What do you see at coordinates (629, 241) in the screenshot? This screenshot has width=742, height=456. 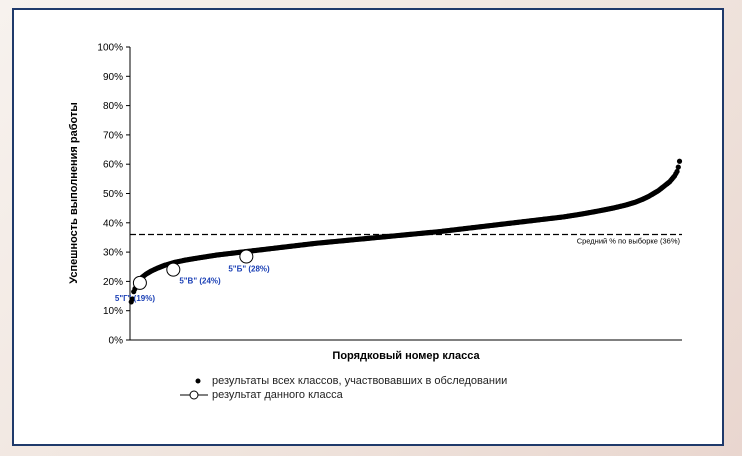 I see `mean-reference-label: Средний % по выборке (36%)` at bounding box center [629, 241].